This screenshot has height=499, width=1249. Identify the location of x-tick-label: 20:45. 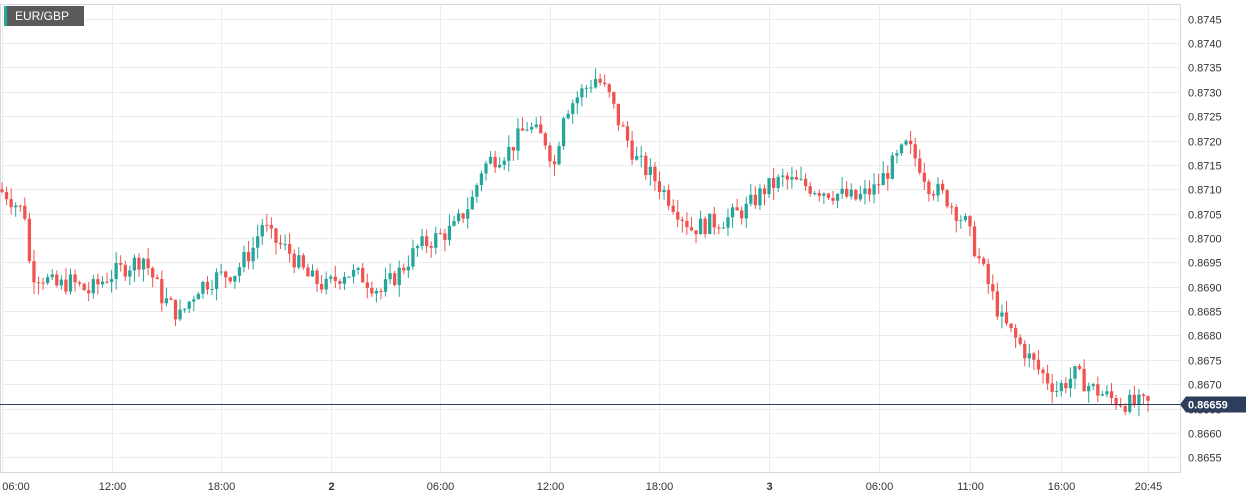
(1149, 487).